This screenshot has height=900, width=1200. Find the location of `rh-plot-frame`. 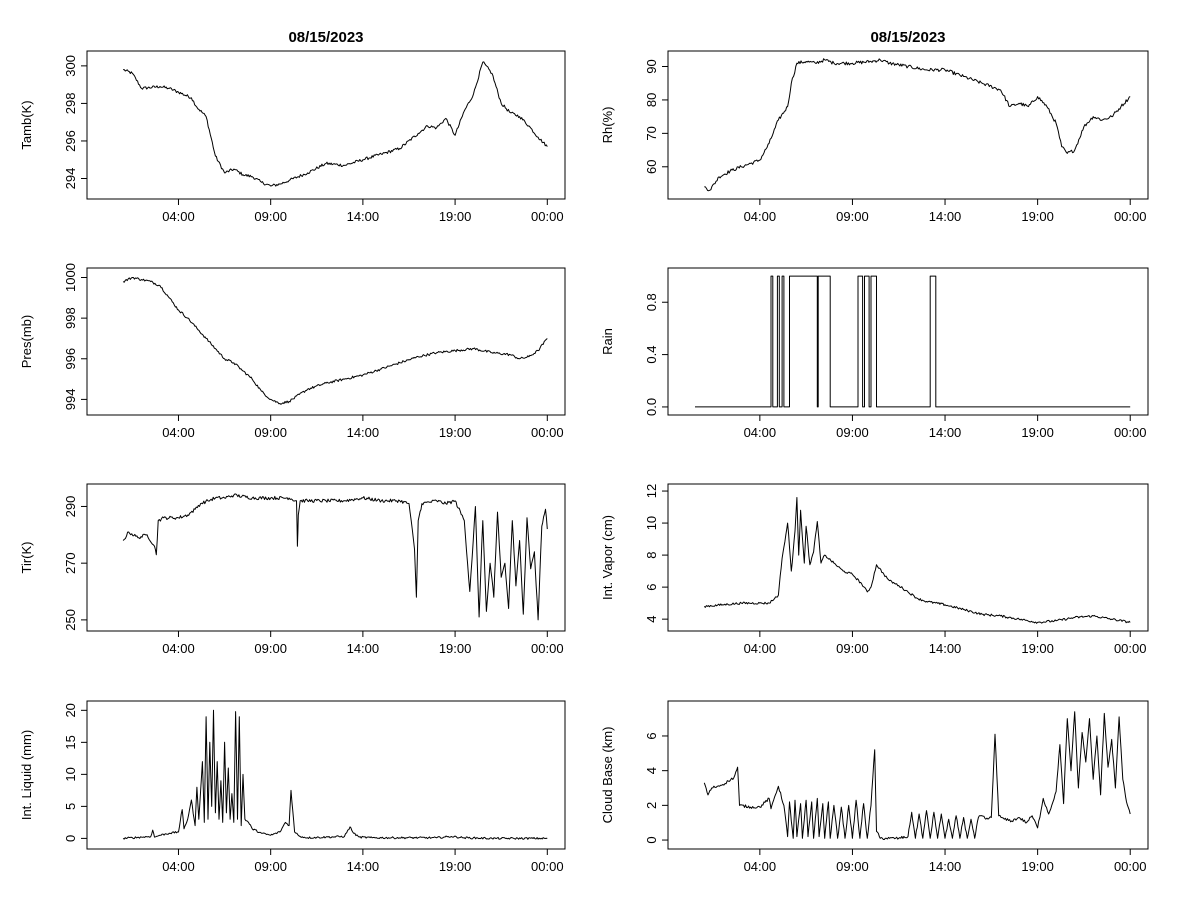

rh-plot-frame is located at coordinates (908, 125).